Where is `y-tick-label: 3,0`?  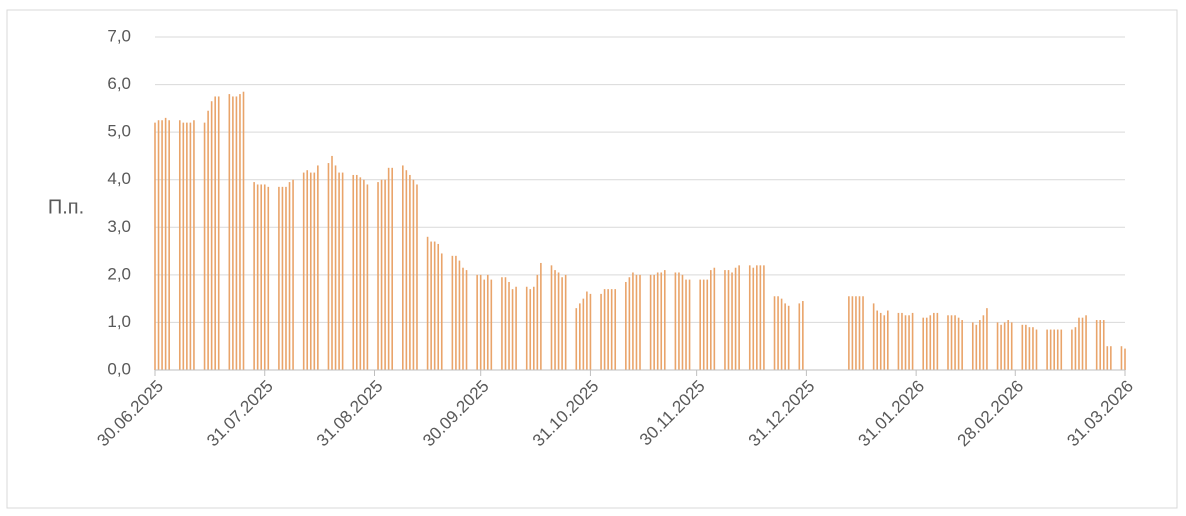
y-tick-label: 3,0 is located at coordinates (119, 226).